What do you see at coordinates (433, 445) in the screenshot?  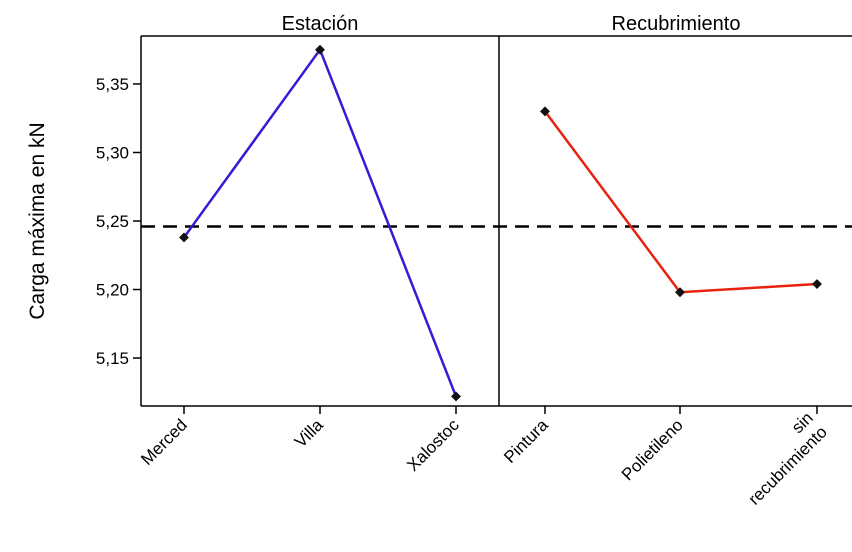 I see `x-category-label: Xalostoc` at bounding box center [433, 445].